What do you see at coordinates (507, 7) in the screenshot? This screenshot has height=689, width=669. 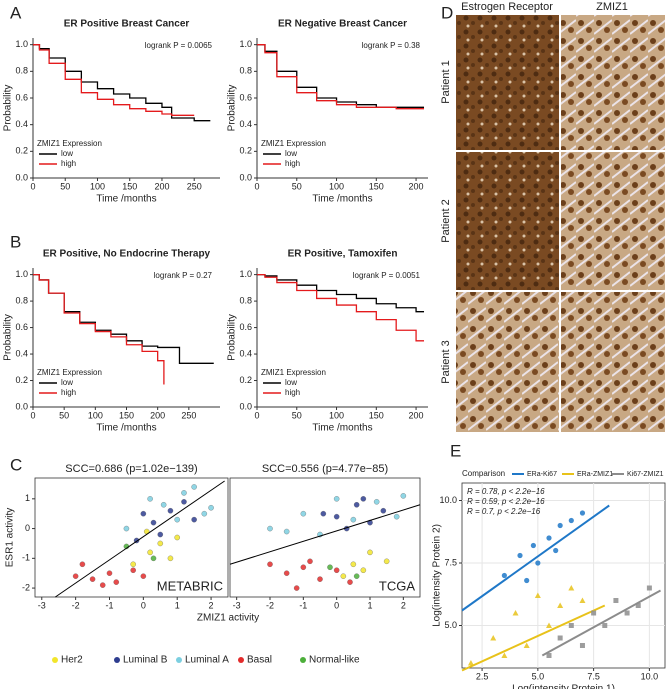 I see `column-header: Estrogen Receptor` at bounding box center [507, 7].